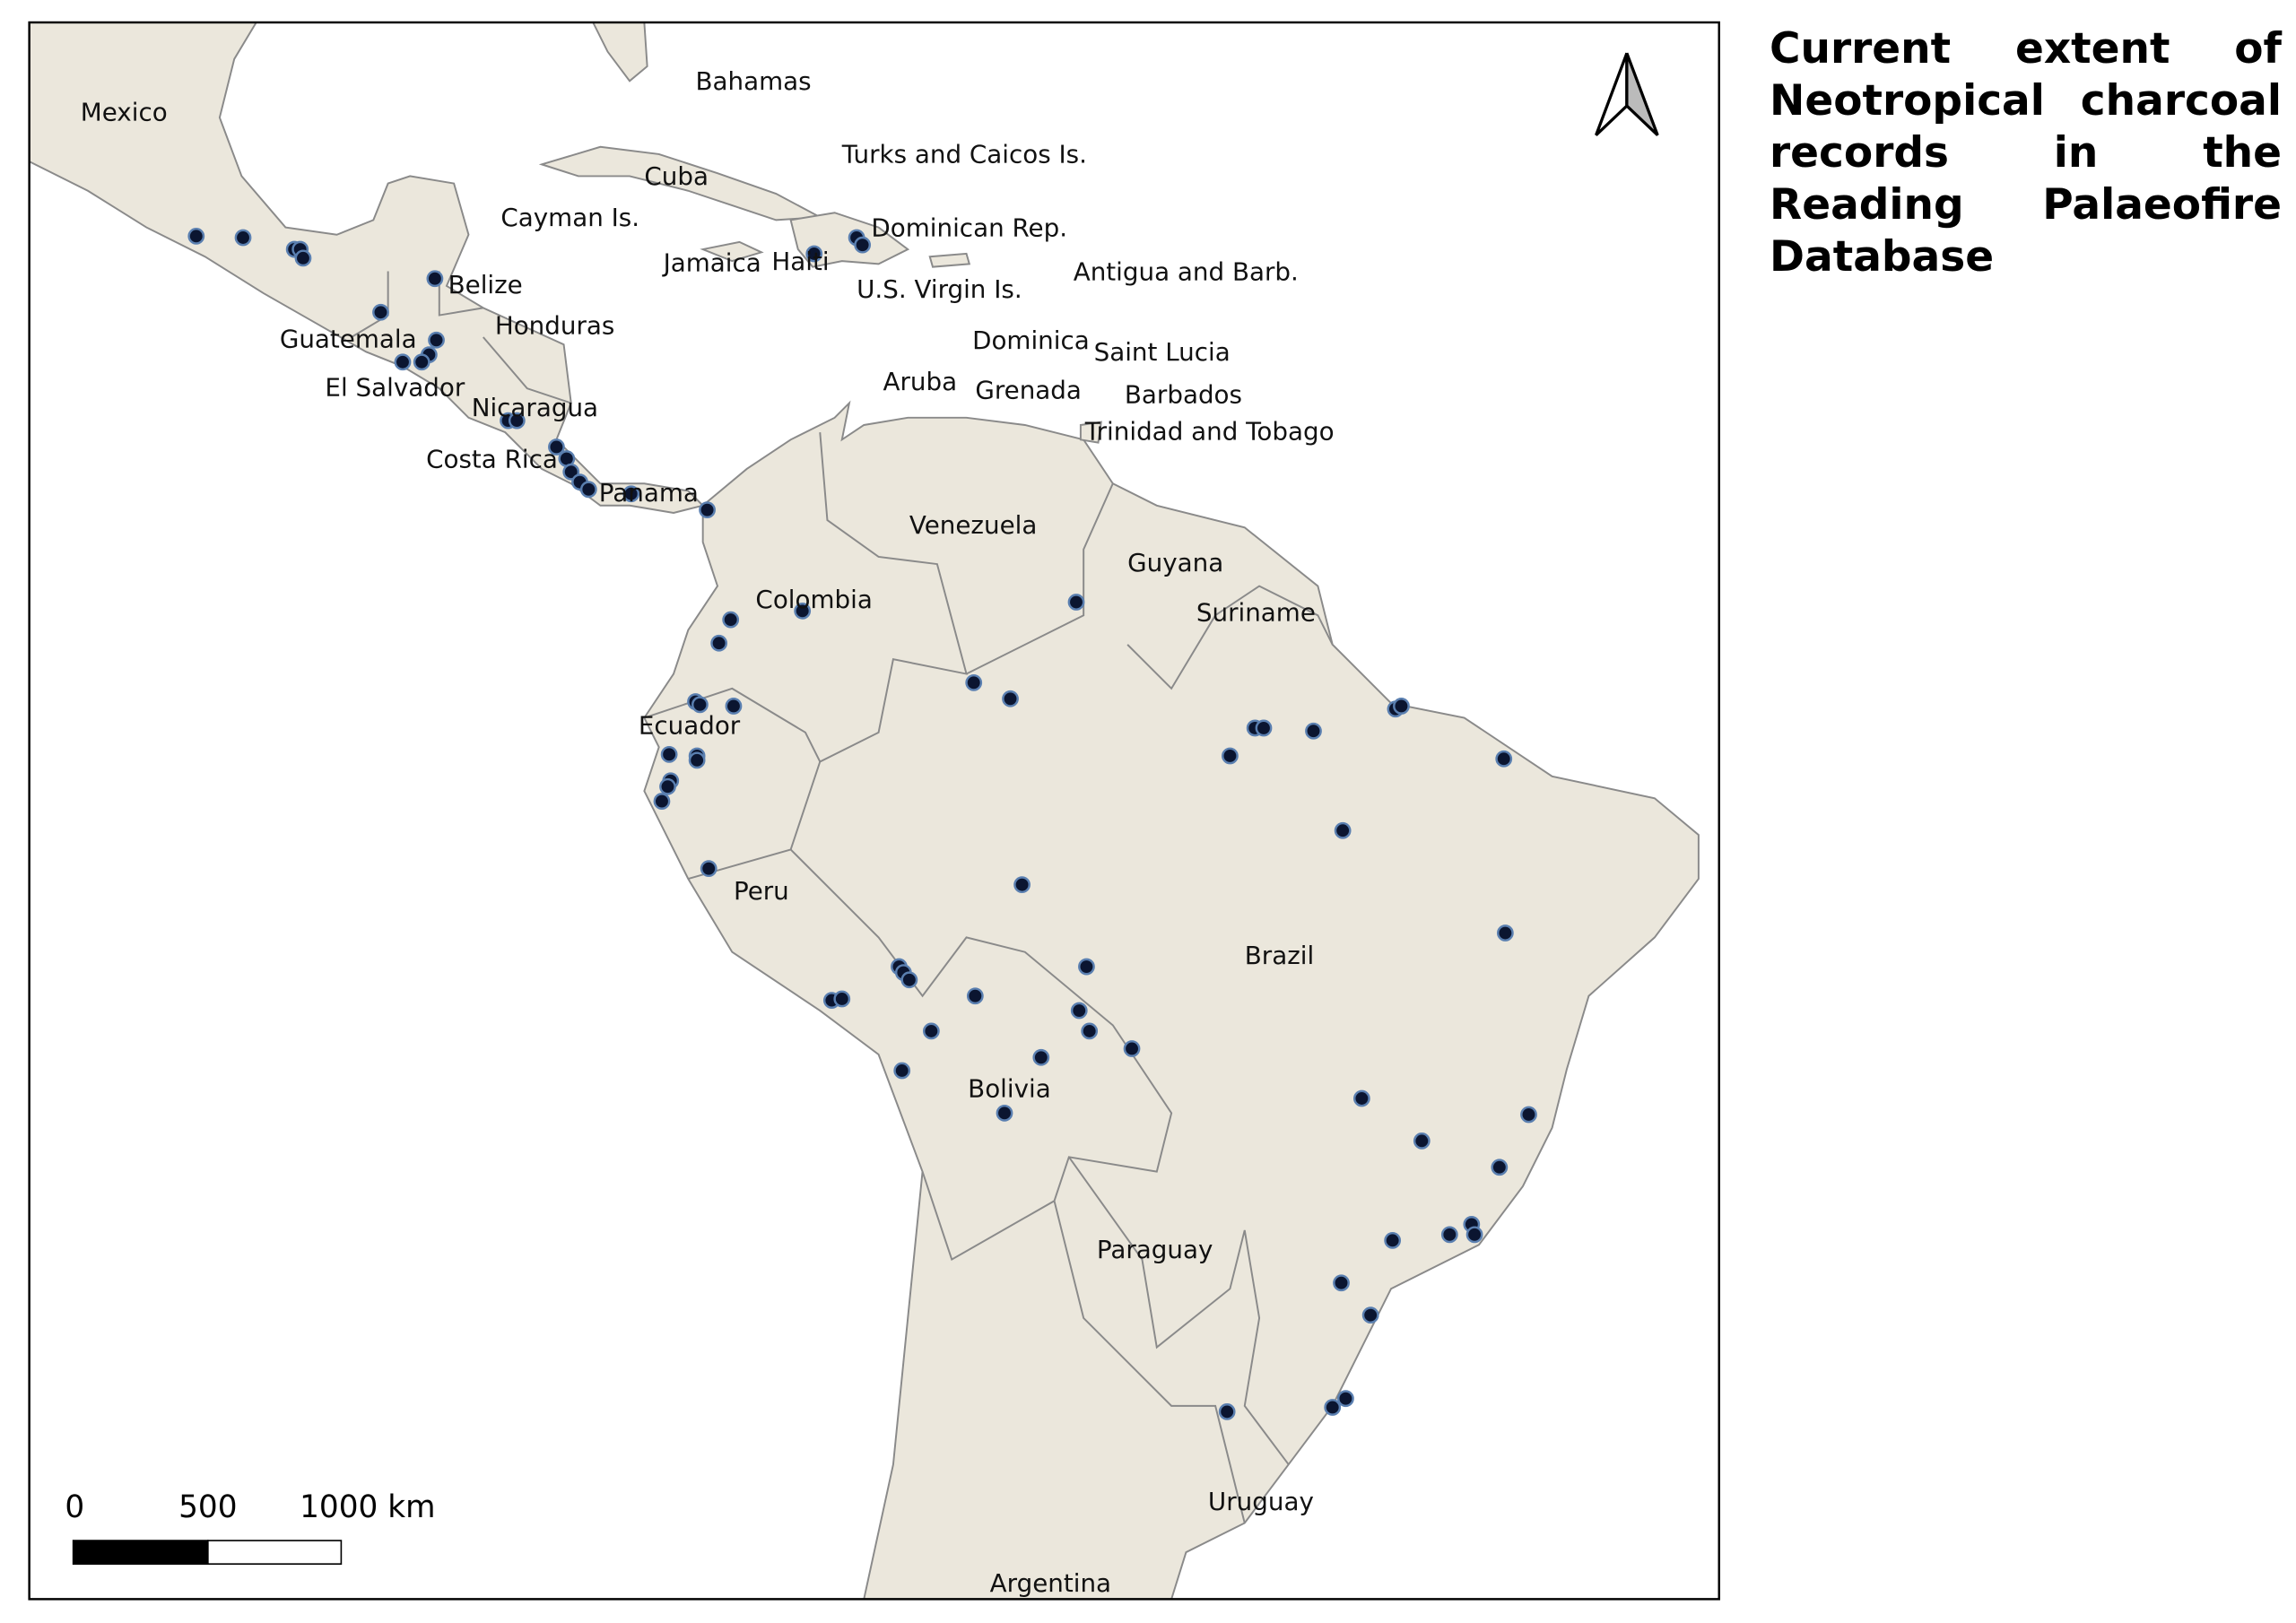 Image resolution: width=2296 pixels, height=1623 pixels. What do you see at coordinates (1627, 94) in the screenshot?
I see `north-arrow` at bounding box center [1627, 94].